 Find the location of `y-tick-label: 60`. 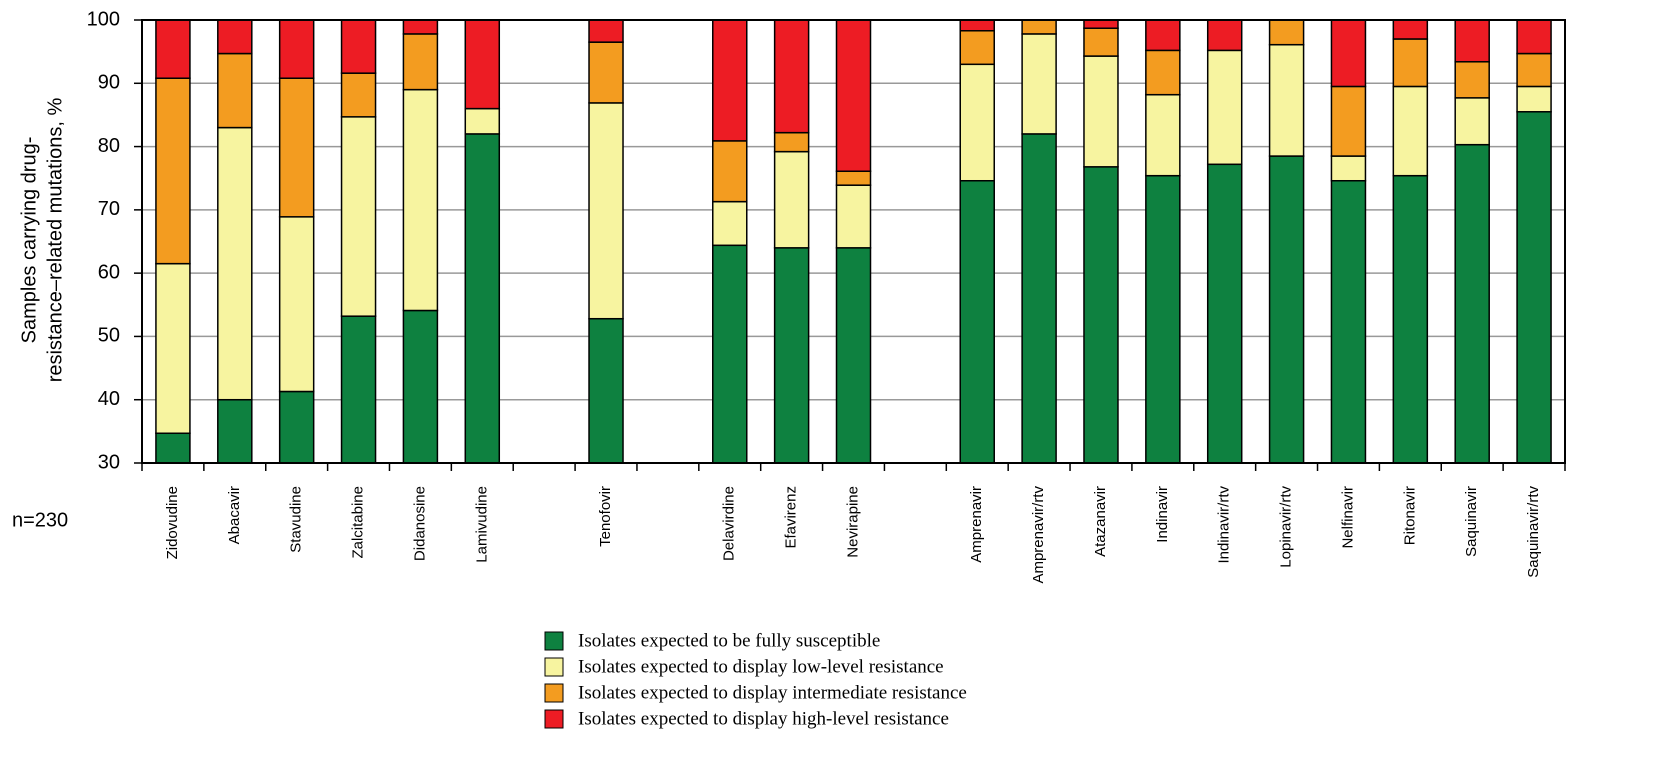

y-tick-label: 60 is located at coordinates (109, 272).